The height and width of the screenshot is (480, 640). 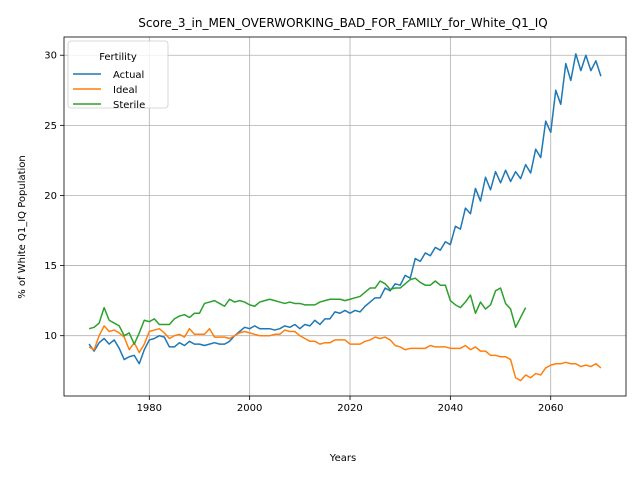 What do you see at coordinates (342, 458) in the screenshot?
I see `x-axis-label: Years` at bounding box center [342, 458].